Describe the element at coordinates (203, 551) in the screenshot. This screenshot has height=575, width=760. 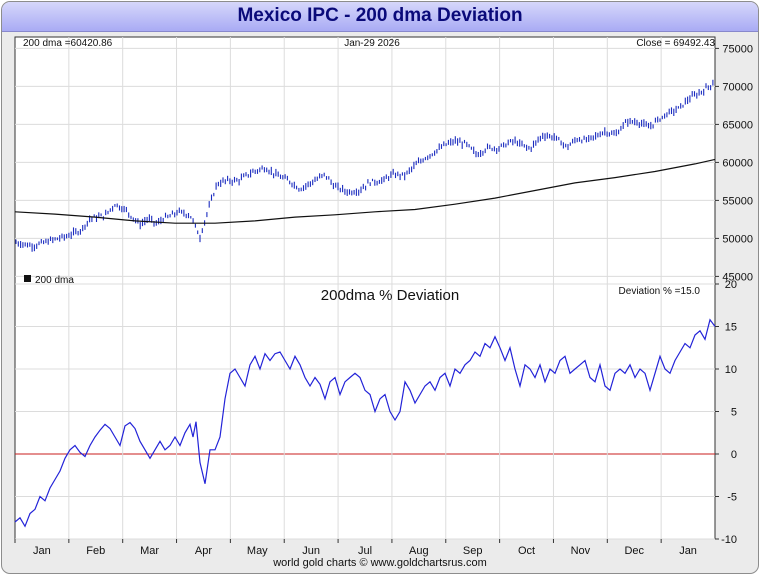
I see `month-label: Apr` at that location.